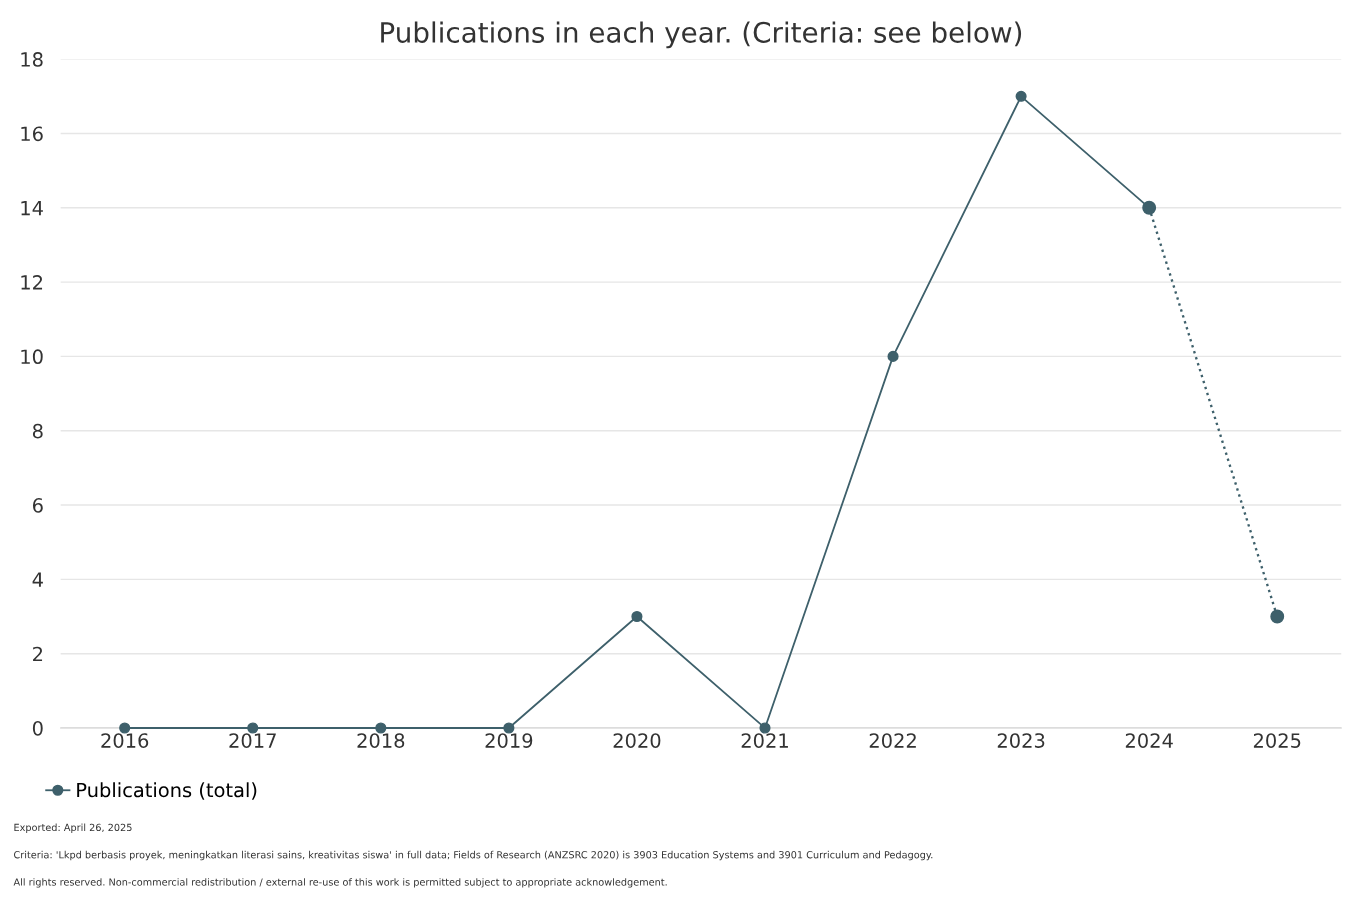  Describe the element at coordinates (1277, 740) in the screenshot. I see `x-tick-label: 2025` at that location.